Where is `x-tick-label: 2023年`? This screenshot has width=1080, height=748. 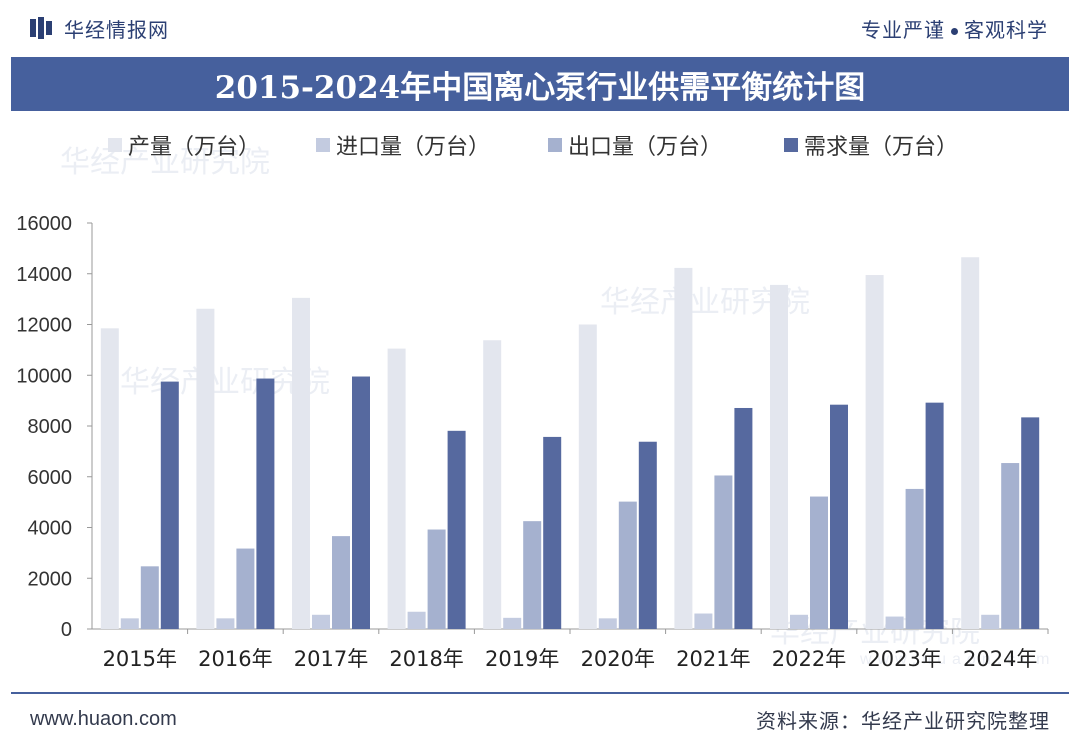 x-tick-label: 2023年 is located at coordinates (904, 659).